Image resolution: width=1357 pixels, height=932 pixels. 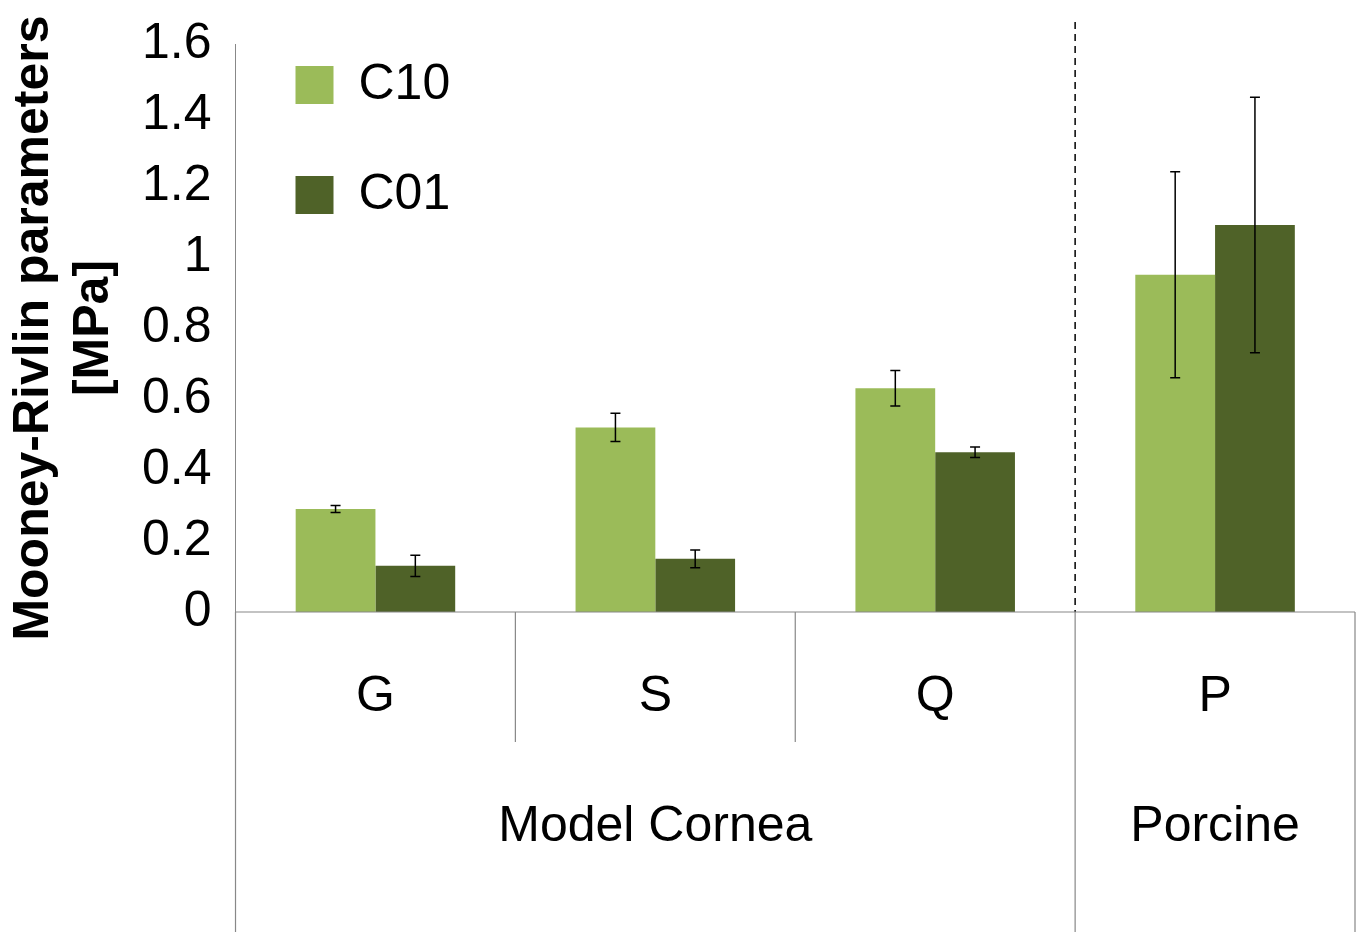 What do you see at coordinates (655, 823) in the screenshot?
I see `text: Model Cornea` at bounding box center [655, 823].